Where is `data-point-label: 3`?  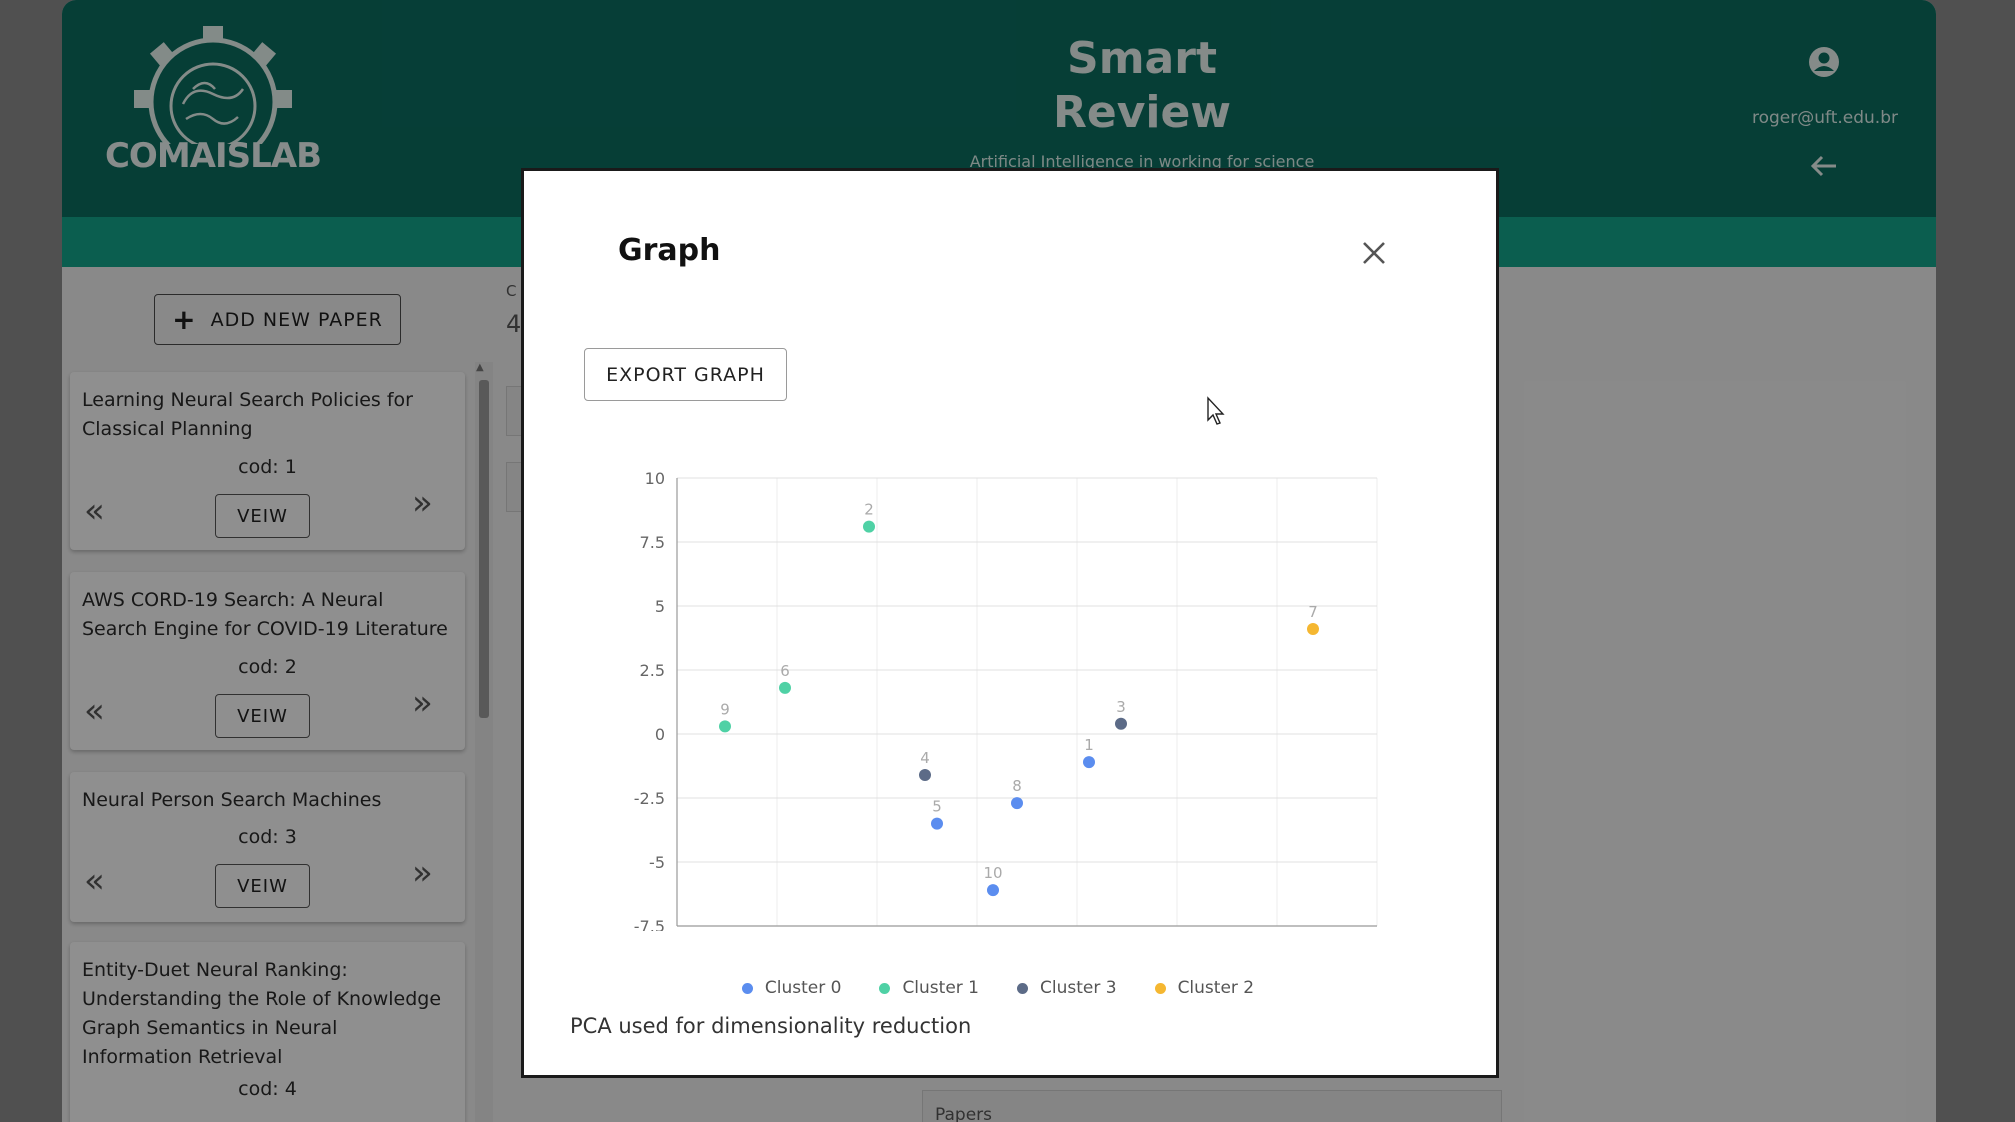
data-point-label: 3 is located at coordinates (1121, 707).